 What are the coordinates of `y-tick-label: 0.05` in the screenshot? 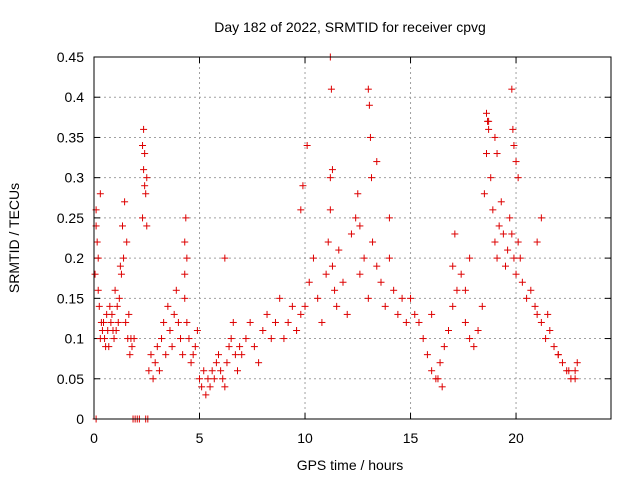 It's located at (70, 379).